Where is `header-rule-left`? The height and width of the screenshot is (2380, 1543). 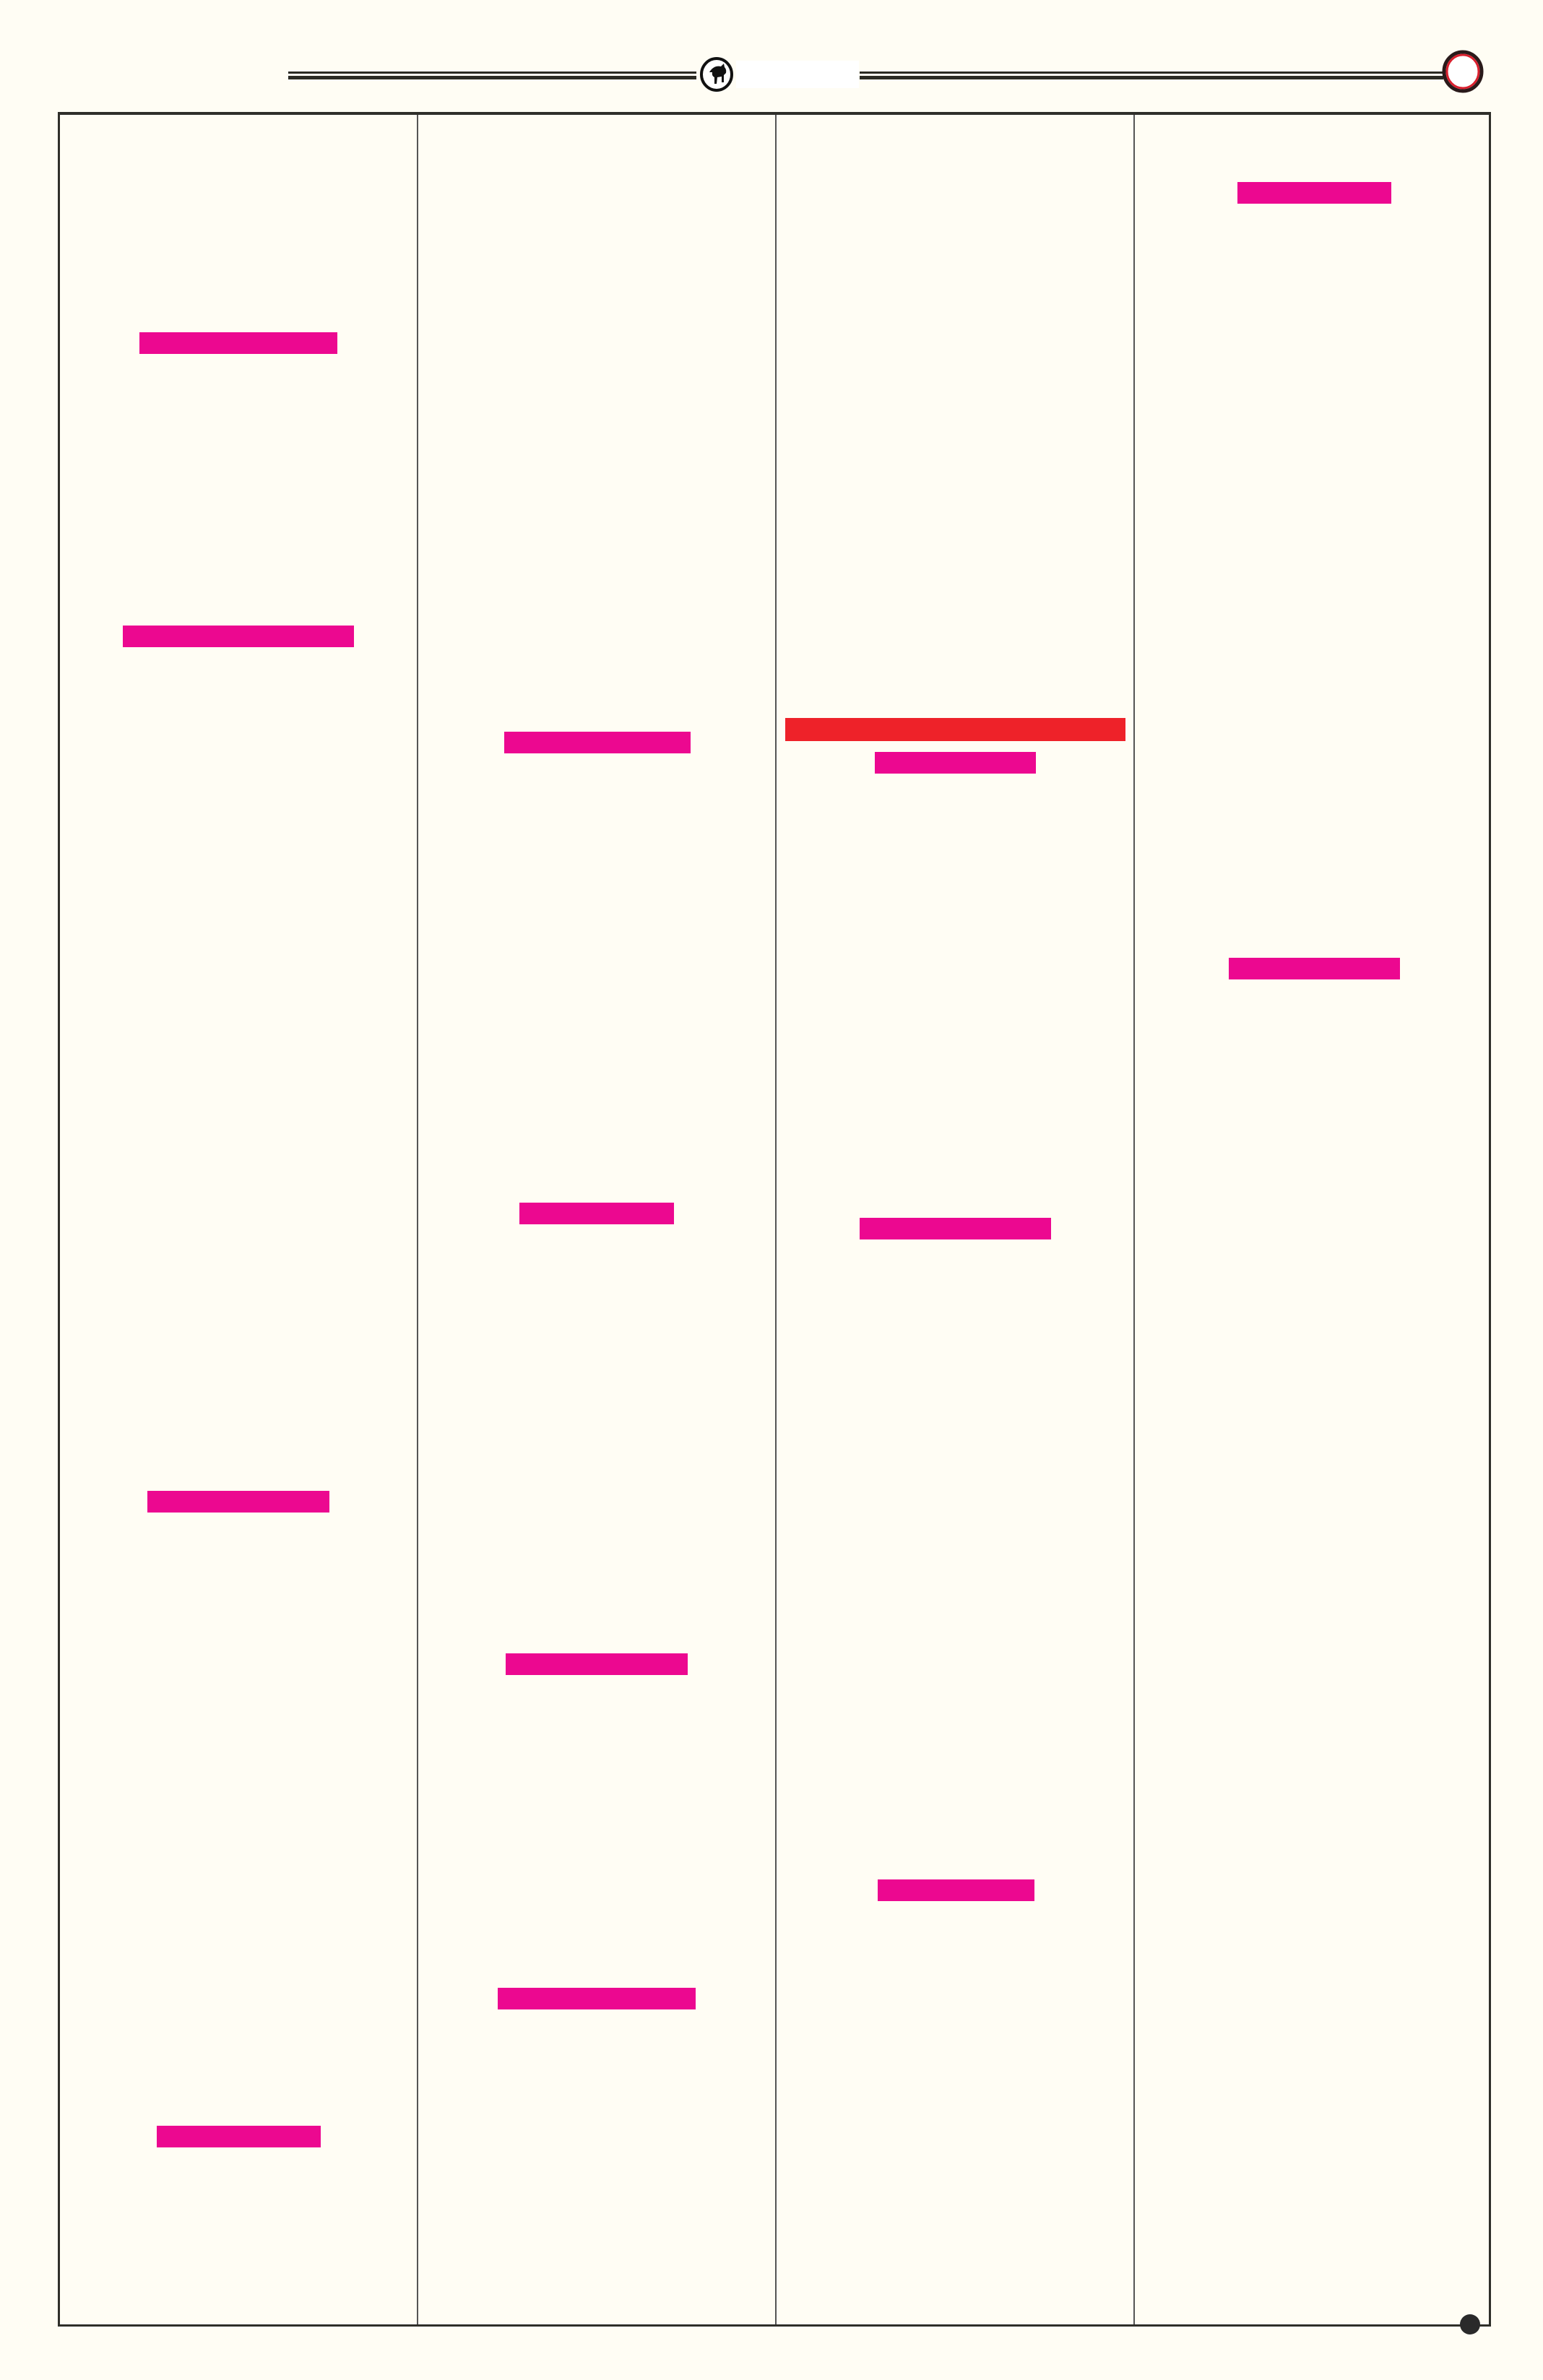
header-rule-left is located at coordinates (492, 75).